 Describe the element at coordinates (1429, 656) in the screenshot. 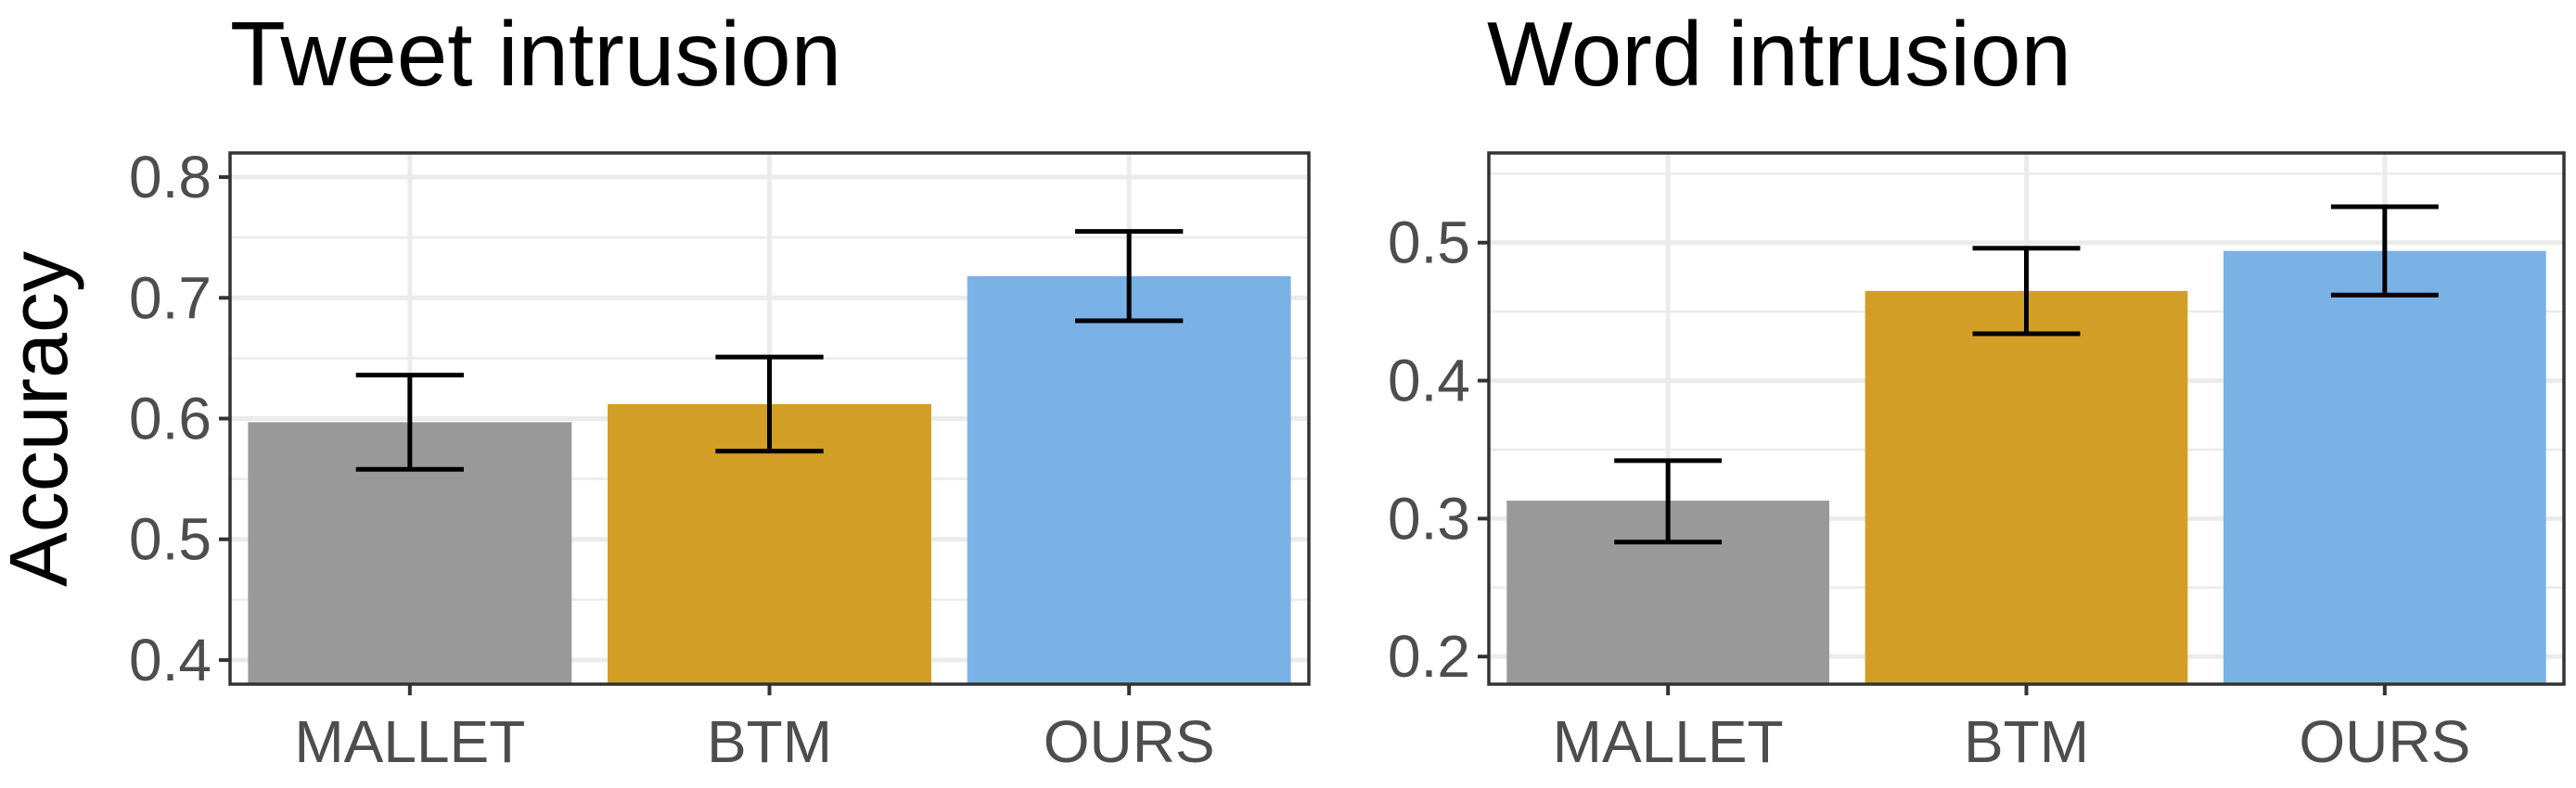

I see `y-tick-label: 0.2` at that location.